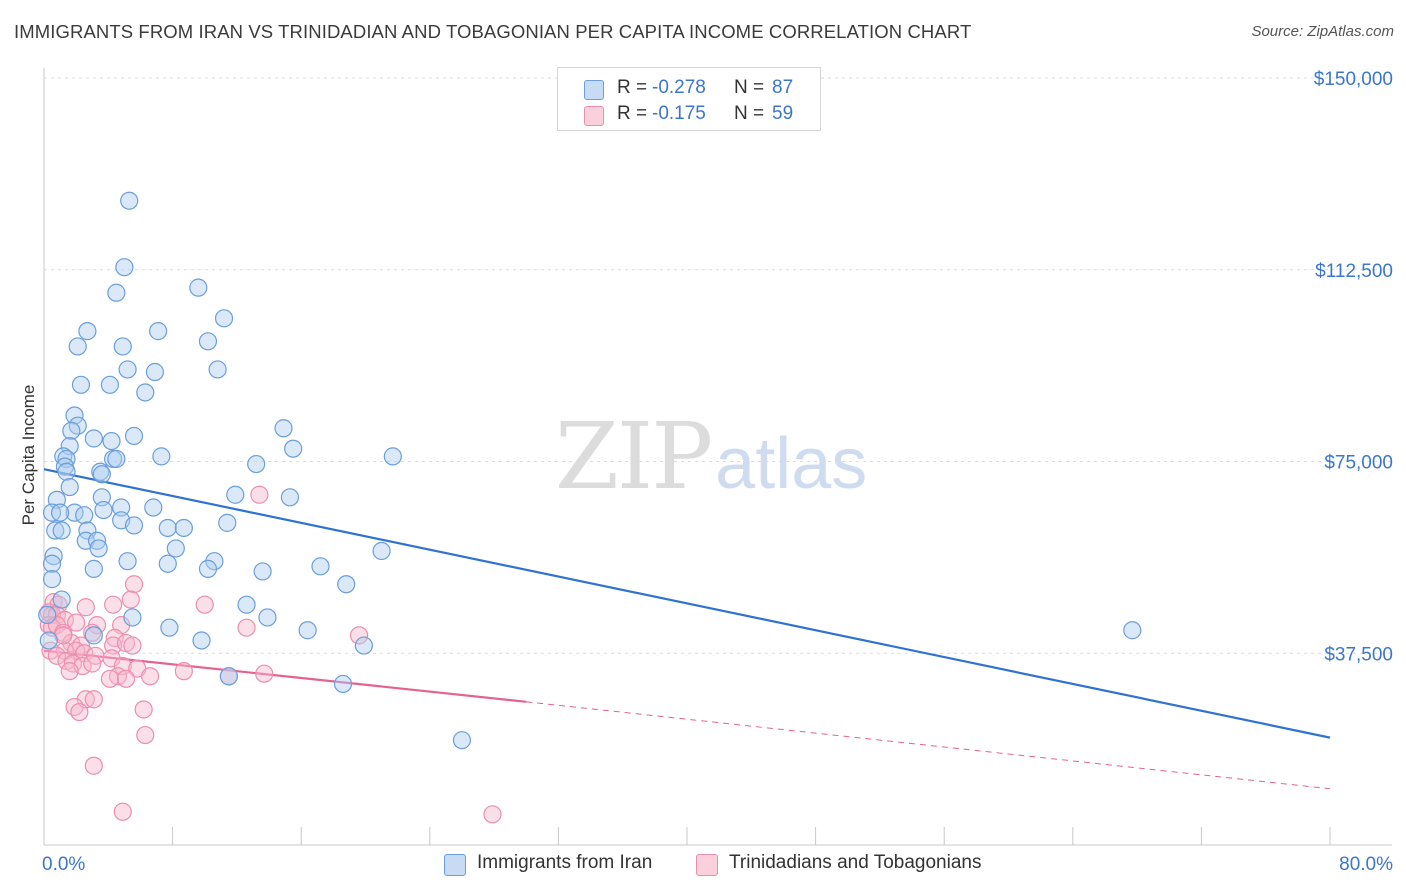 The width and height of the screenshot is (1406, 892). What do you see at coordinates (679, 113) in the screenshot?
I see `legend-r-value: -0.175` at bounding box center [679, 113].